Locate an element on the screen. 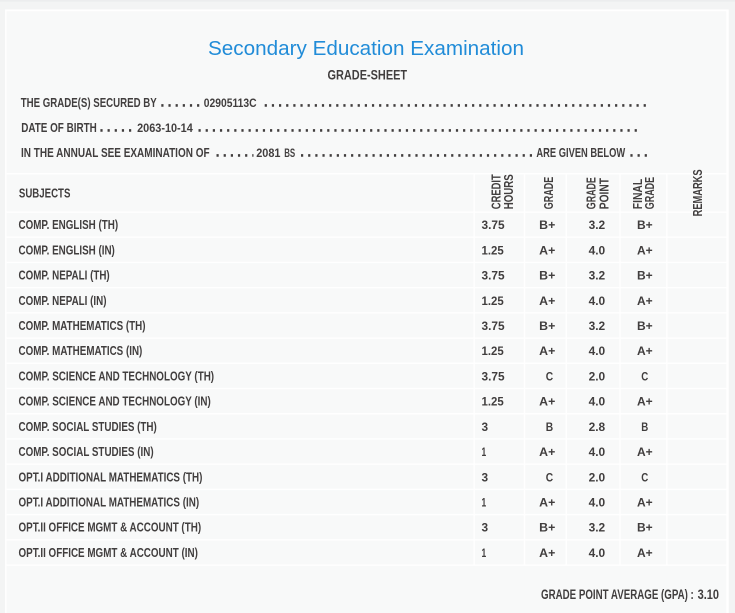 The height and width of the screenshot is (613, 735). svg-text: COMP. MATHEMATICS (IN) is located at coordinates (81, 350).